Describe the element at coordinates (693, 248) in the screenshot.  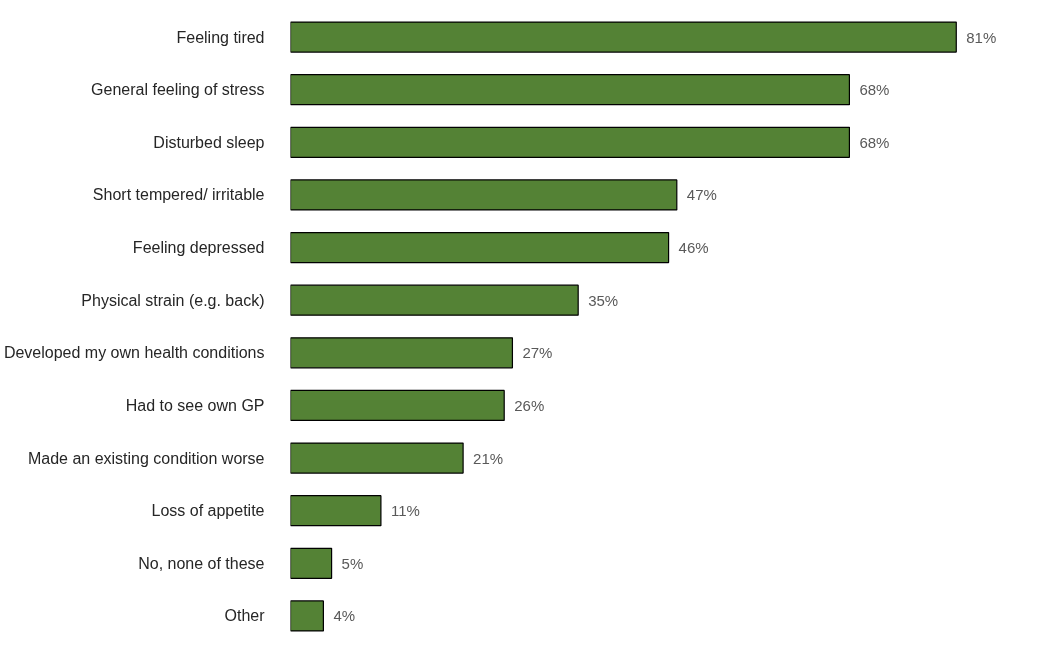
I see `data-label: 46%` at that location.